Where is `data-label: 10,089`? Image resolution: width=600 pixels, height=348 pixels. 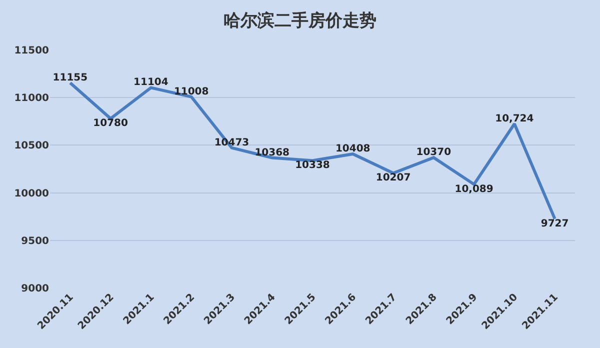 data-label: 10,089 is located at coordinates (474, 189).